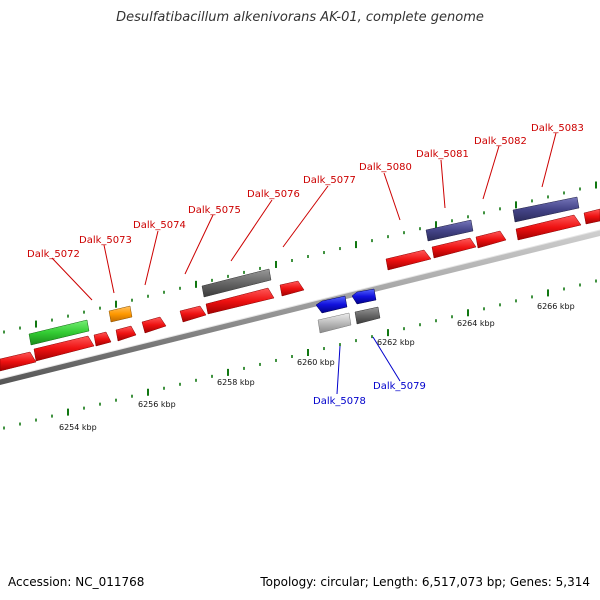 This screenshot has height=600, width=600. I want to click on reverse-feature-lane, so click(348, 311).